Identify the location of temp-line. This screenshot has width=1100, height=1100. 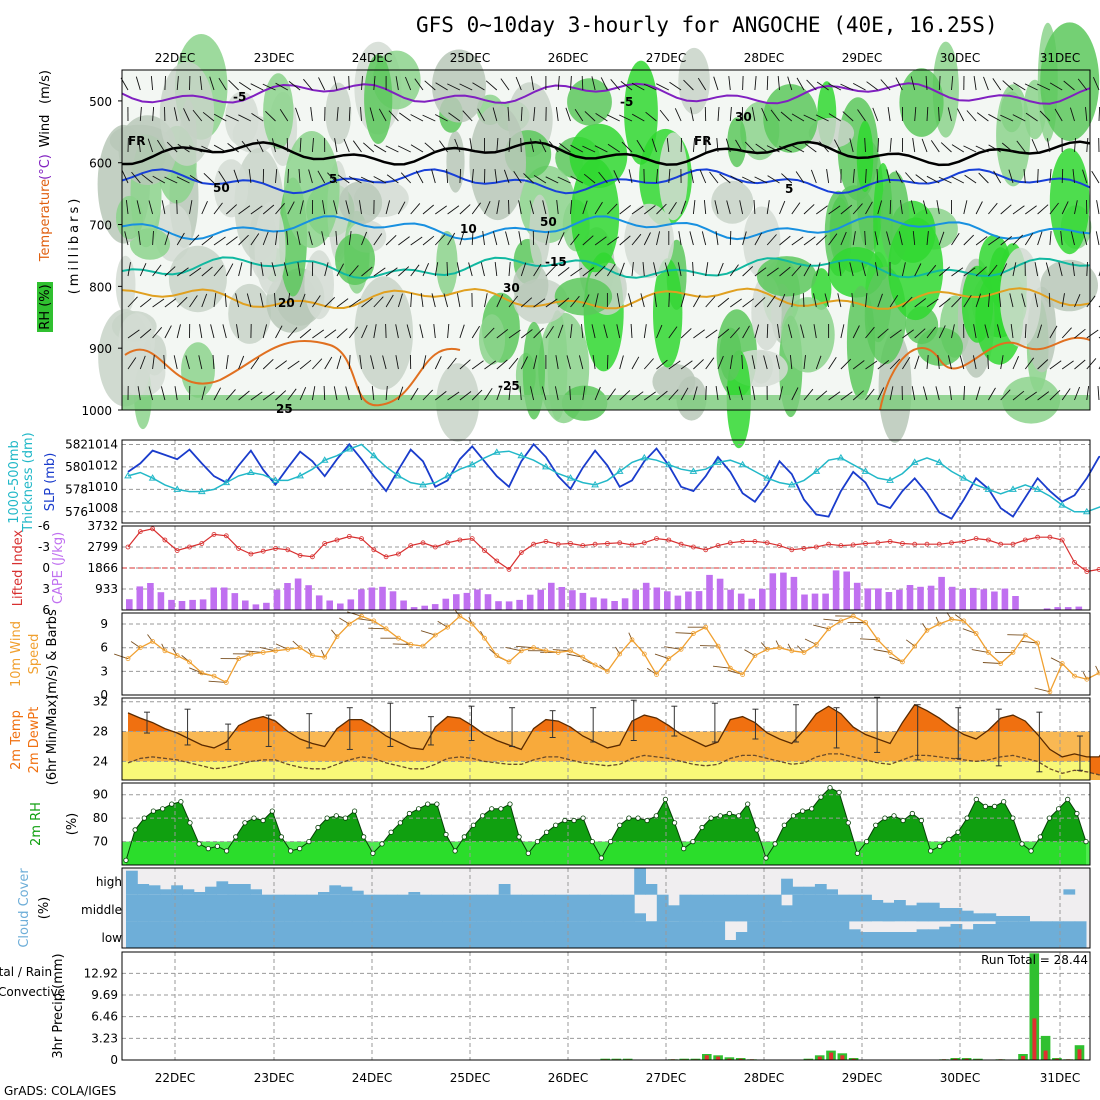
(613, 730).